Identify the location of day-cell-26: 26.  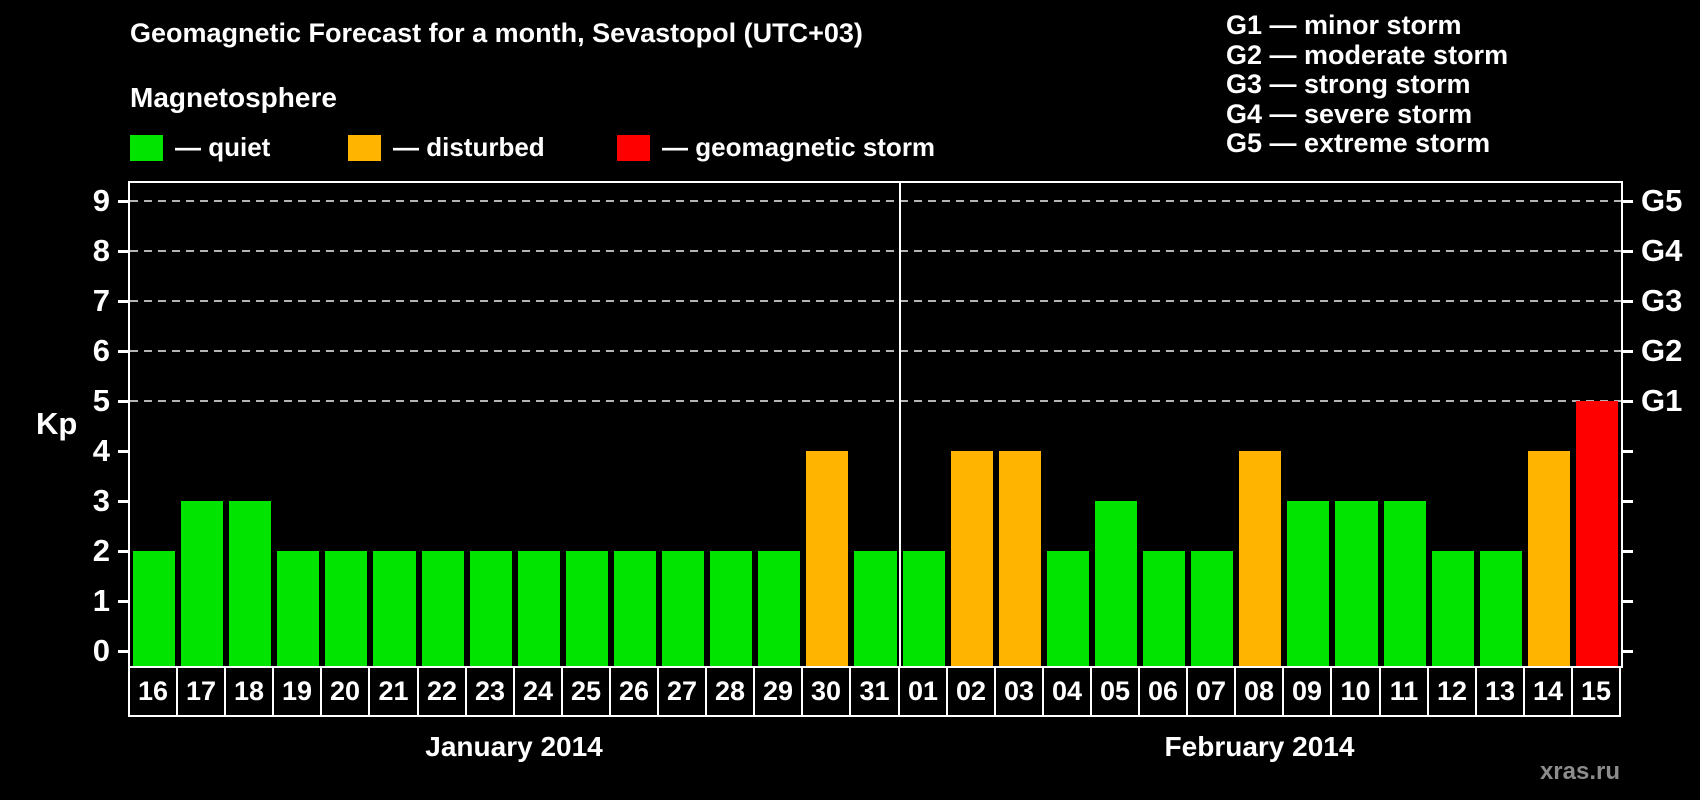
(634, 691).